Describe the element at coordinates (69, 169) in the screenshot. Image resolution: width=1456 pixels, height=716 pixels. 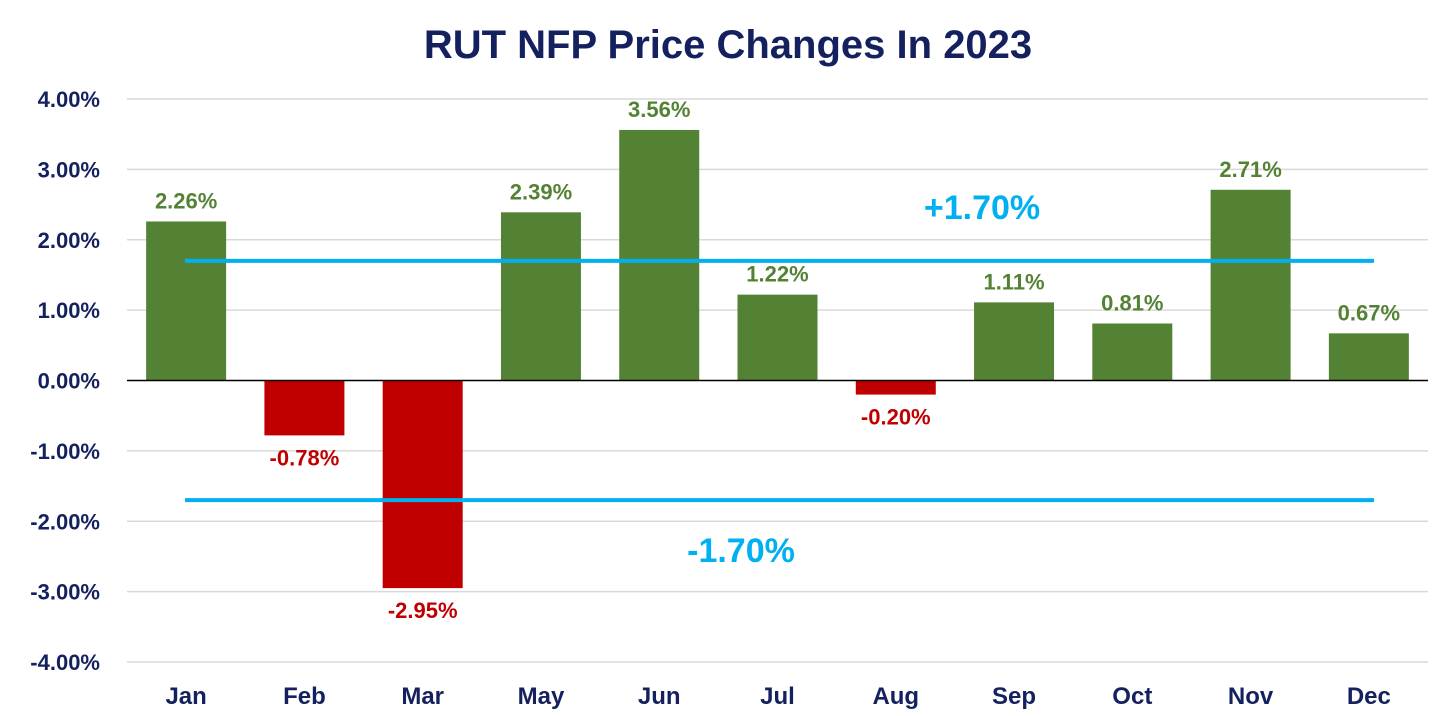
I see `y-tick-label: 3.00%` at that location.